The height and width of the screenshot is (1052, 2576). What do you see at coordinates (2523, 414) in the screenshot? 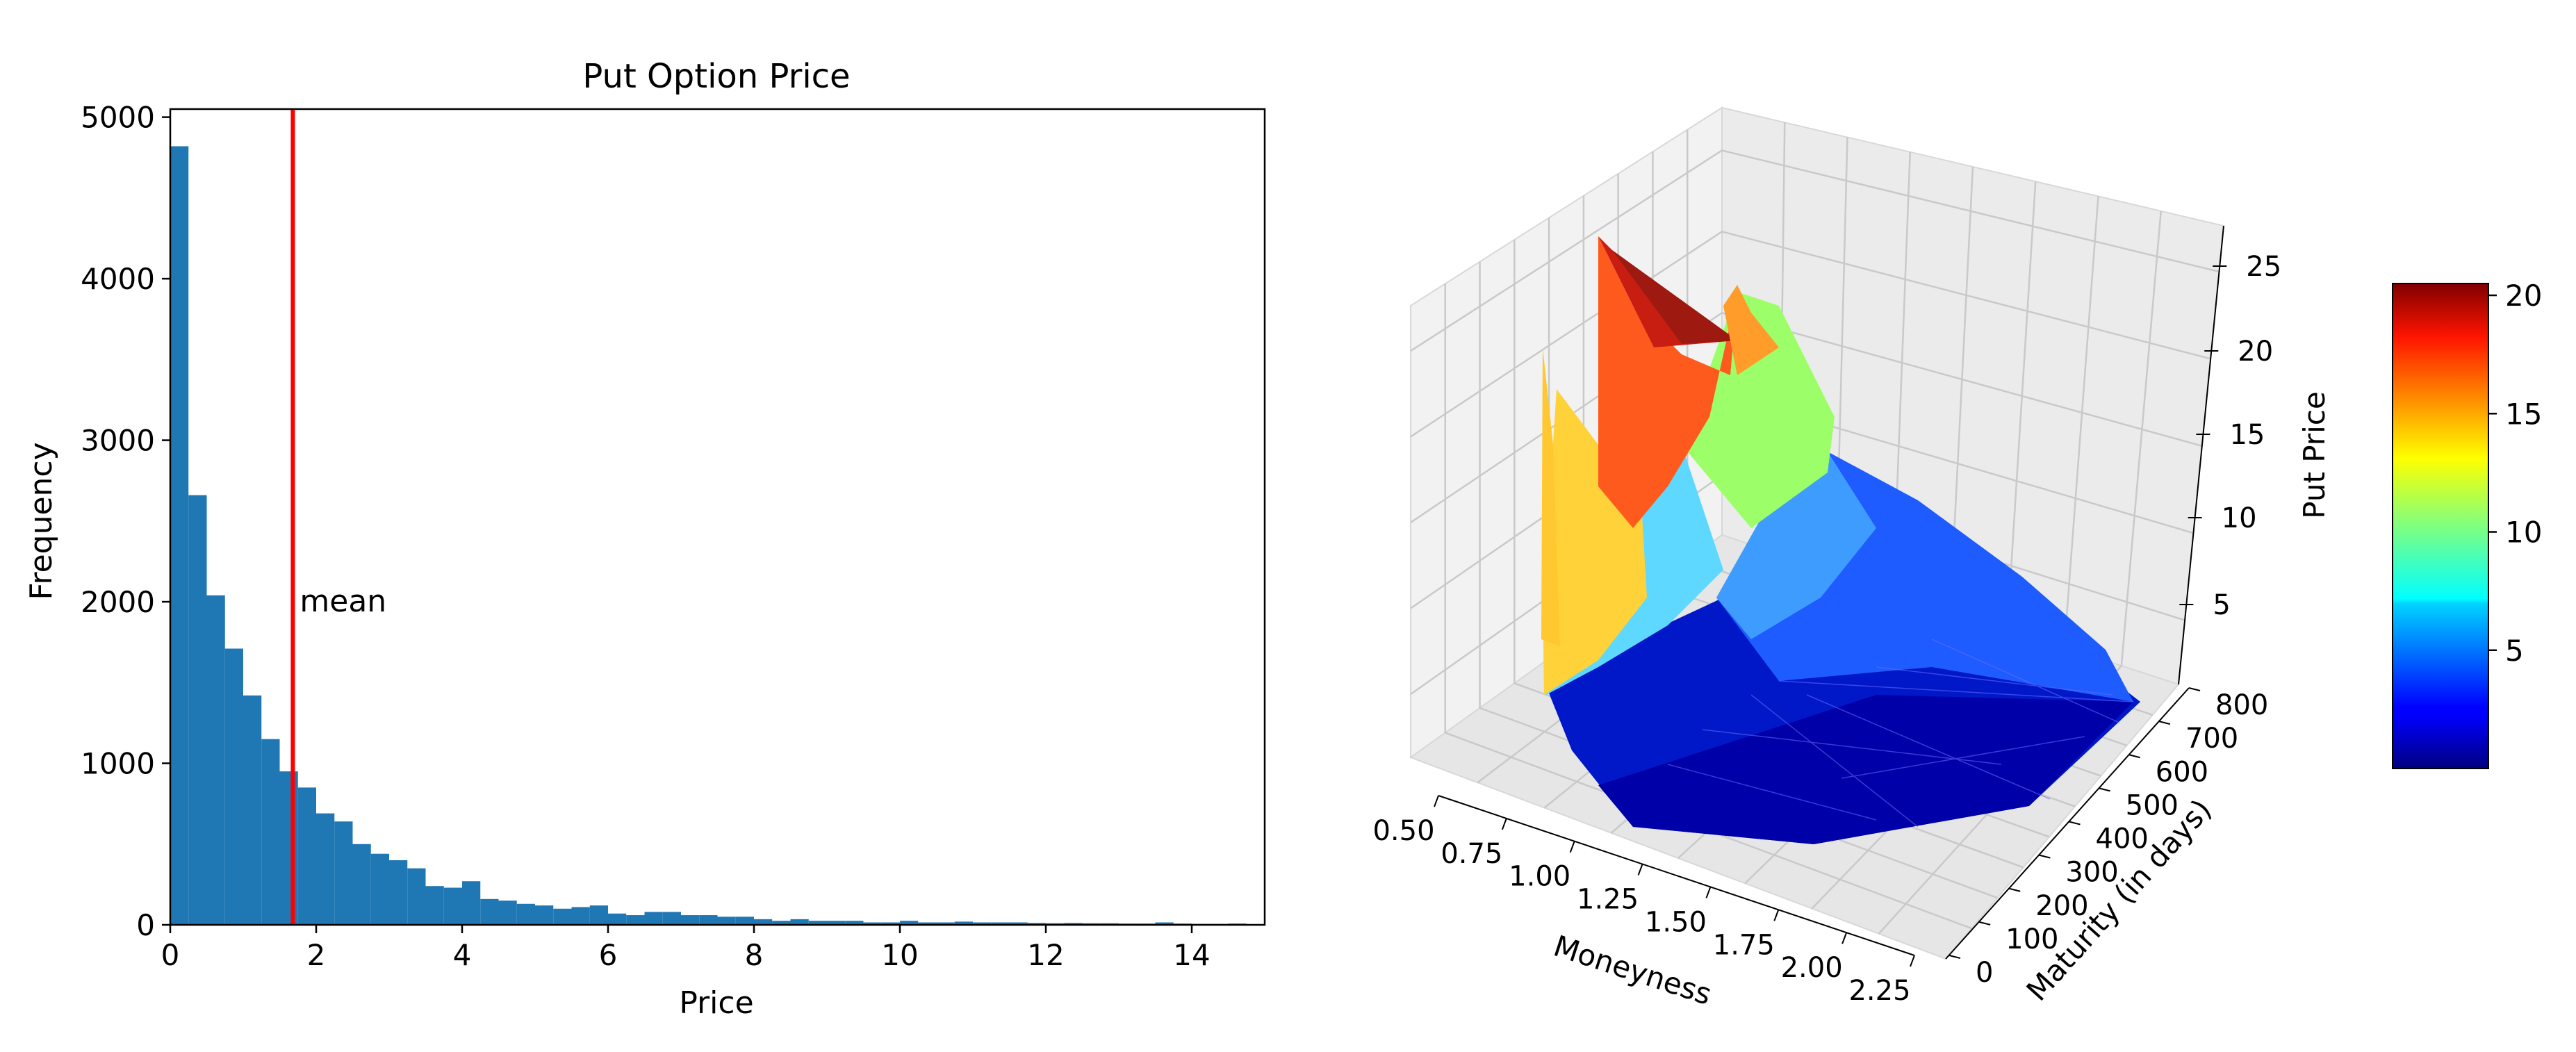
I see `colorbar-tick-label: 15` at bounding box center [2523, 414].